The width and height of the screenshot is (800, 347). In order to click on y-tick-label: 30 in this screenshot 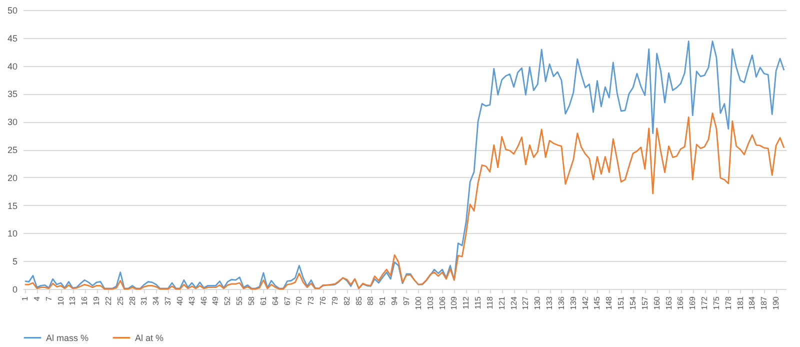, I will do `click(12, 122)`.